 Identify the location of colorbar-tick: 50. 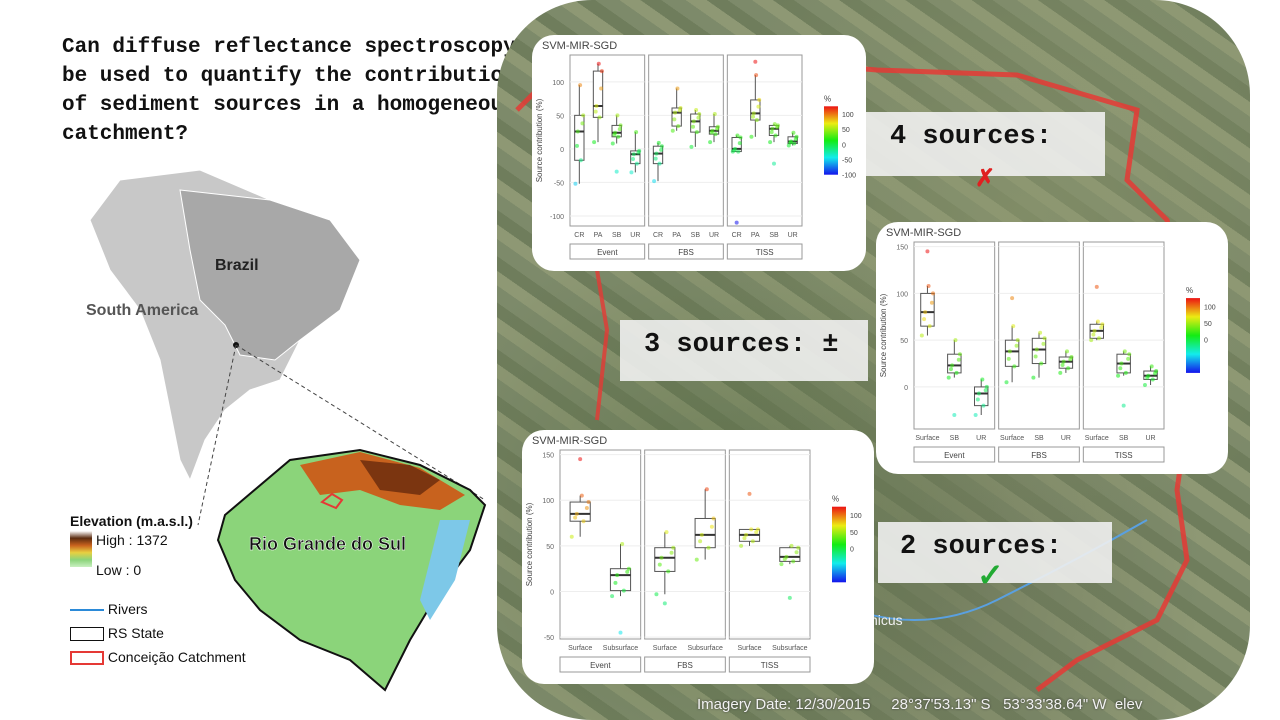
(854, 533).